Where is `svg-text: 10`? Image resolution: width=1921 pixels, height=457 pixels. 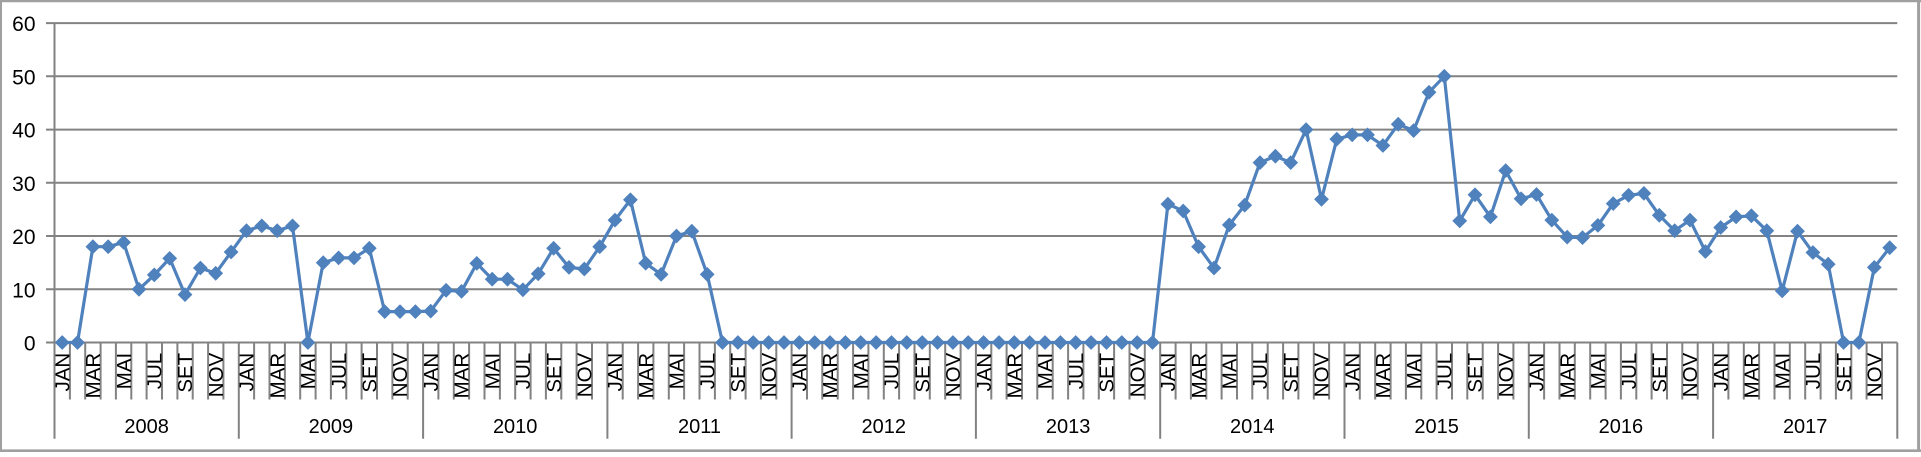
svg-text: 10 is located at coordinates (23, 290).